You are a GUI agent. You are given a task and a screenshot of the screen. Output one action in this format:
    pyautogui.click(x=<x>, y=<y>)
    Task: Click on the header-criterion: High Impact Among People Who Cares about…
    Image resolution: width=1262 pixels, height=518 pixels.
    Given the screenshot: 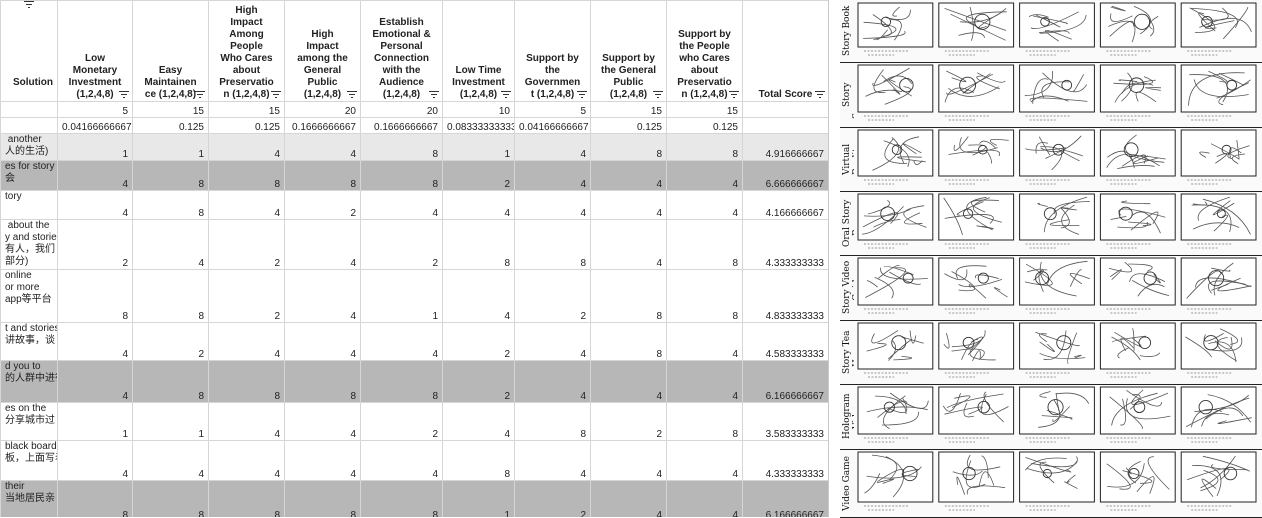 What is the action you would take?
    pyautogui.click(x=246, y=51)
    